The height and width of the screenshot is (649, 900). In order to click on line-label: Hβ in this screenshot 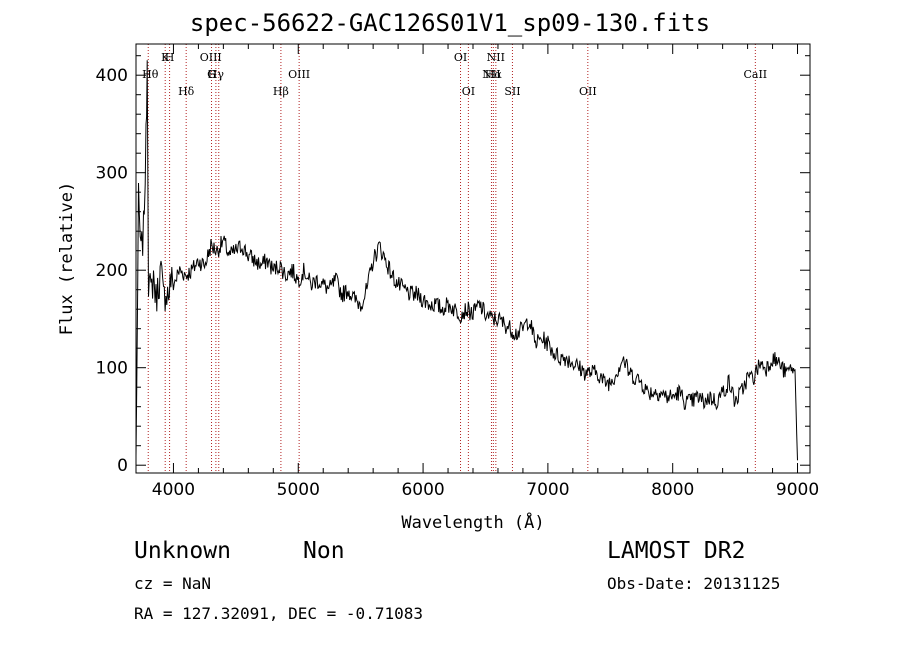, I will do `click(281, 91)`.